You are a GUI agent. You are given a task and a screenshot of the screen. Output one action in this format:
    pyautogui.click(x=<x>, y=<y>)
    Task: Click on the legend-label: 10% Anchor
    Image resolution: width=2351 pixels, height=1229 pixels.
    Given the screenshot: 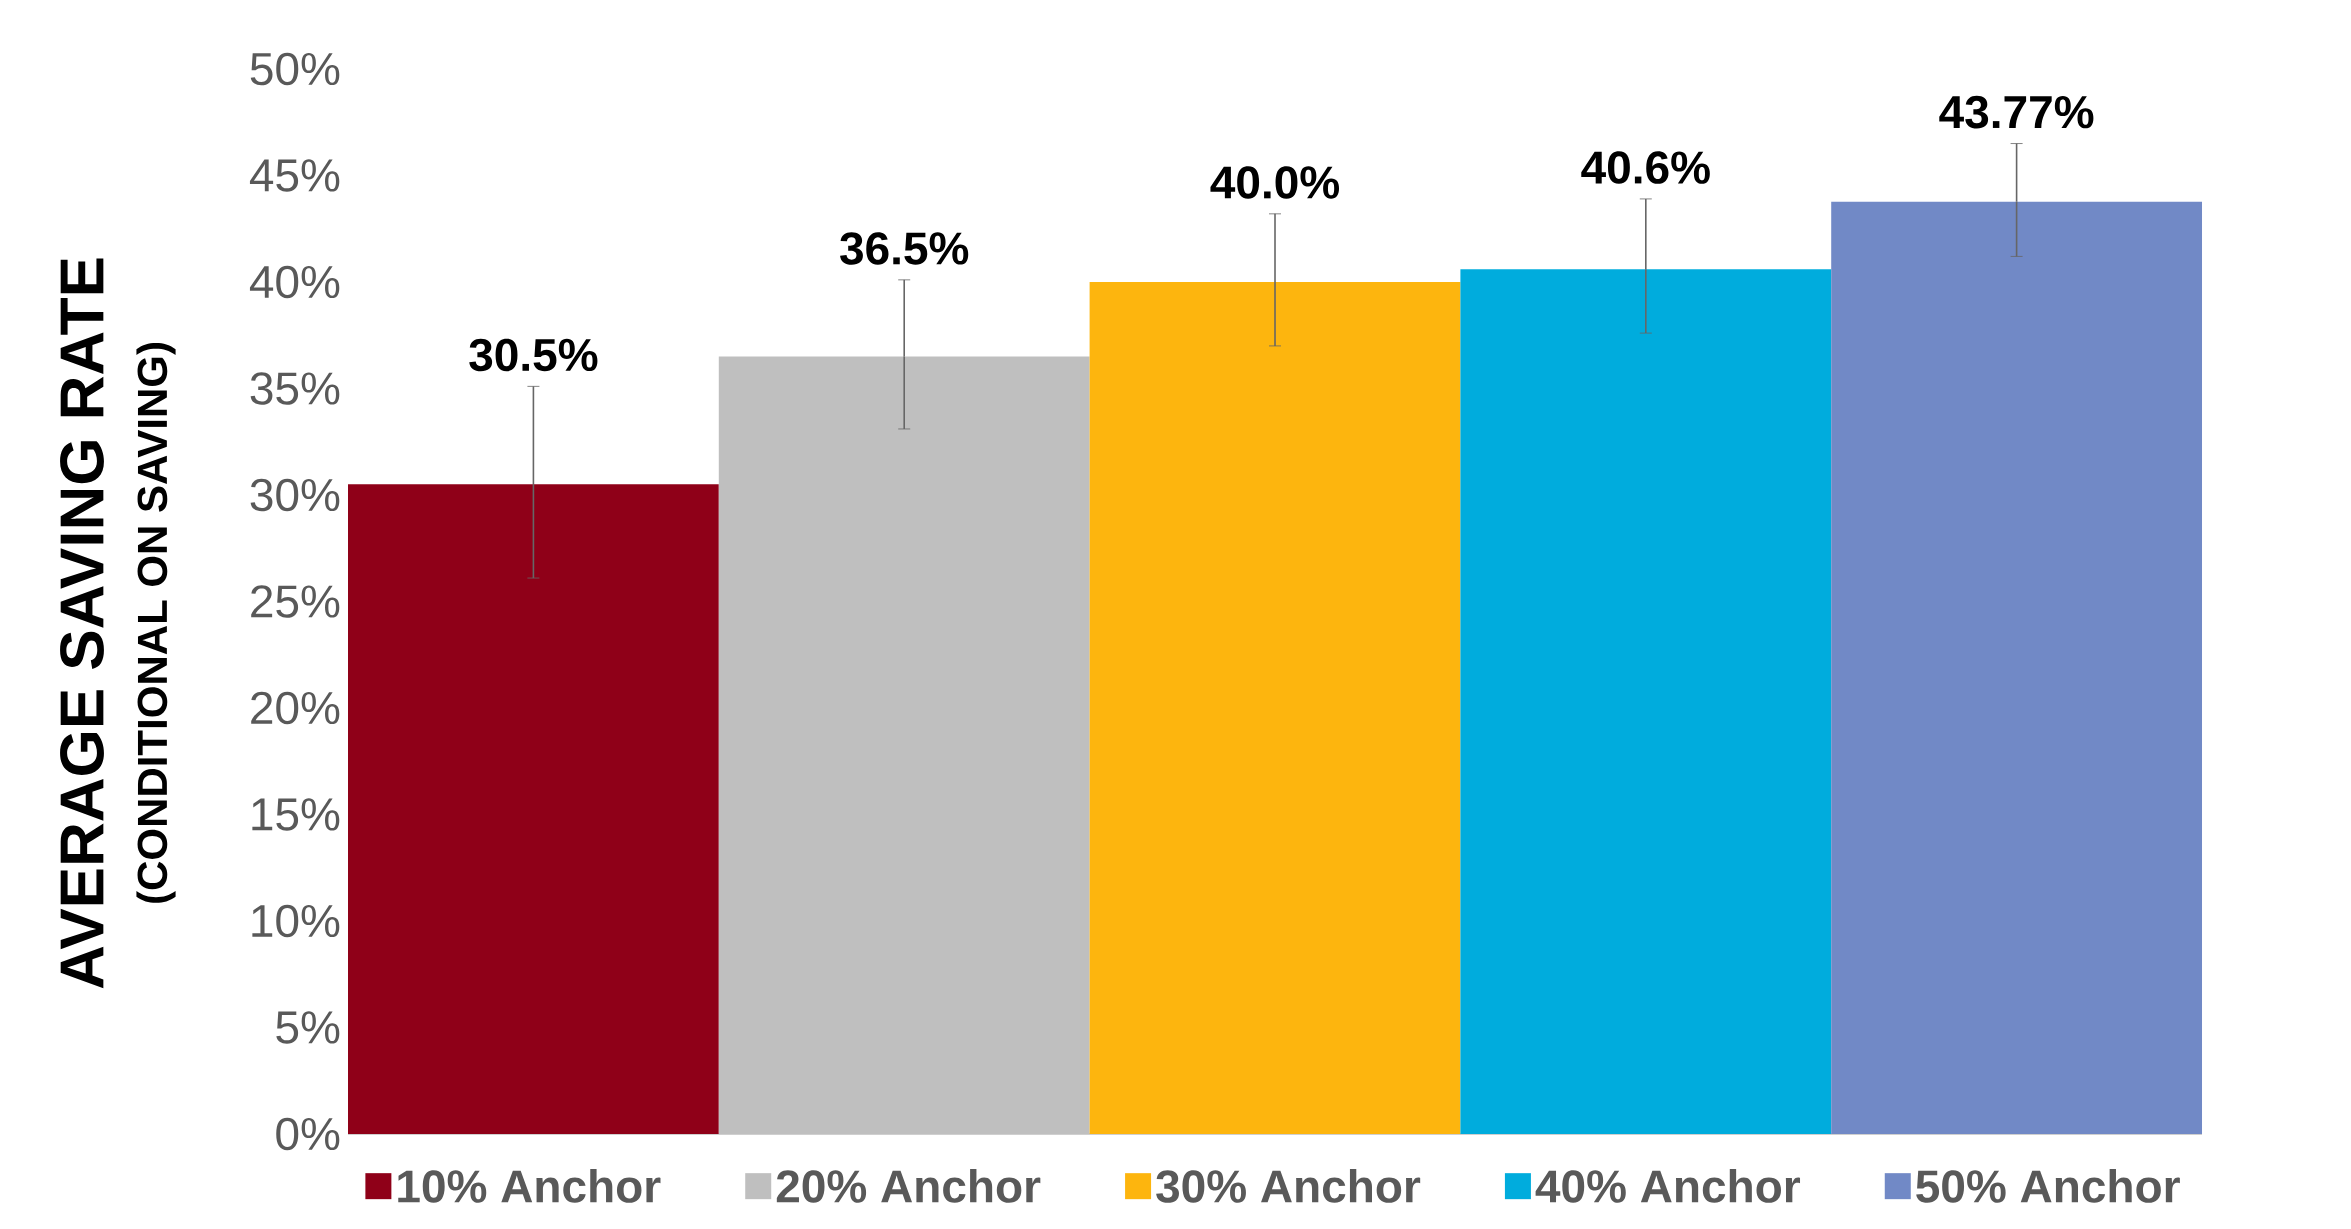 What is the action you would take?
    pyautogui.click(x=529, y=1185)
    